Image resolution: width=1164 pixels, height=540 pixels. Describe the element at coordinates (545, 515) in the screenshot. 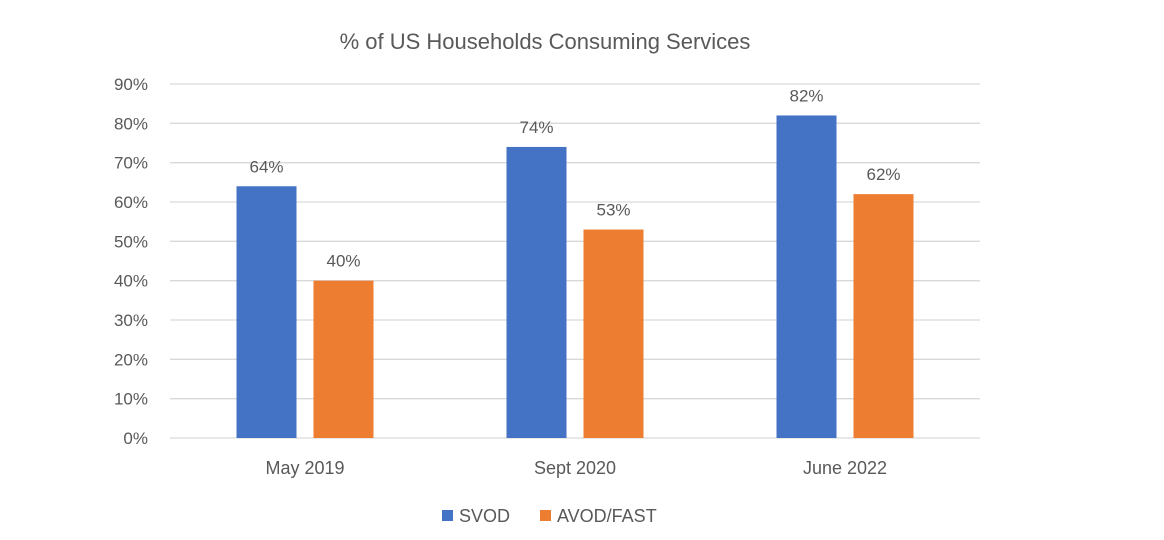

I see `legend-swatch-avod-fast` at that location.